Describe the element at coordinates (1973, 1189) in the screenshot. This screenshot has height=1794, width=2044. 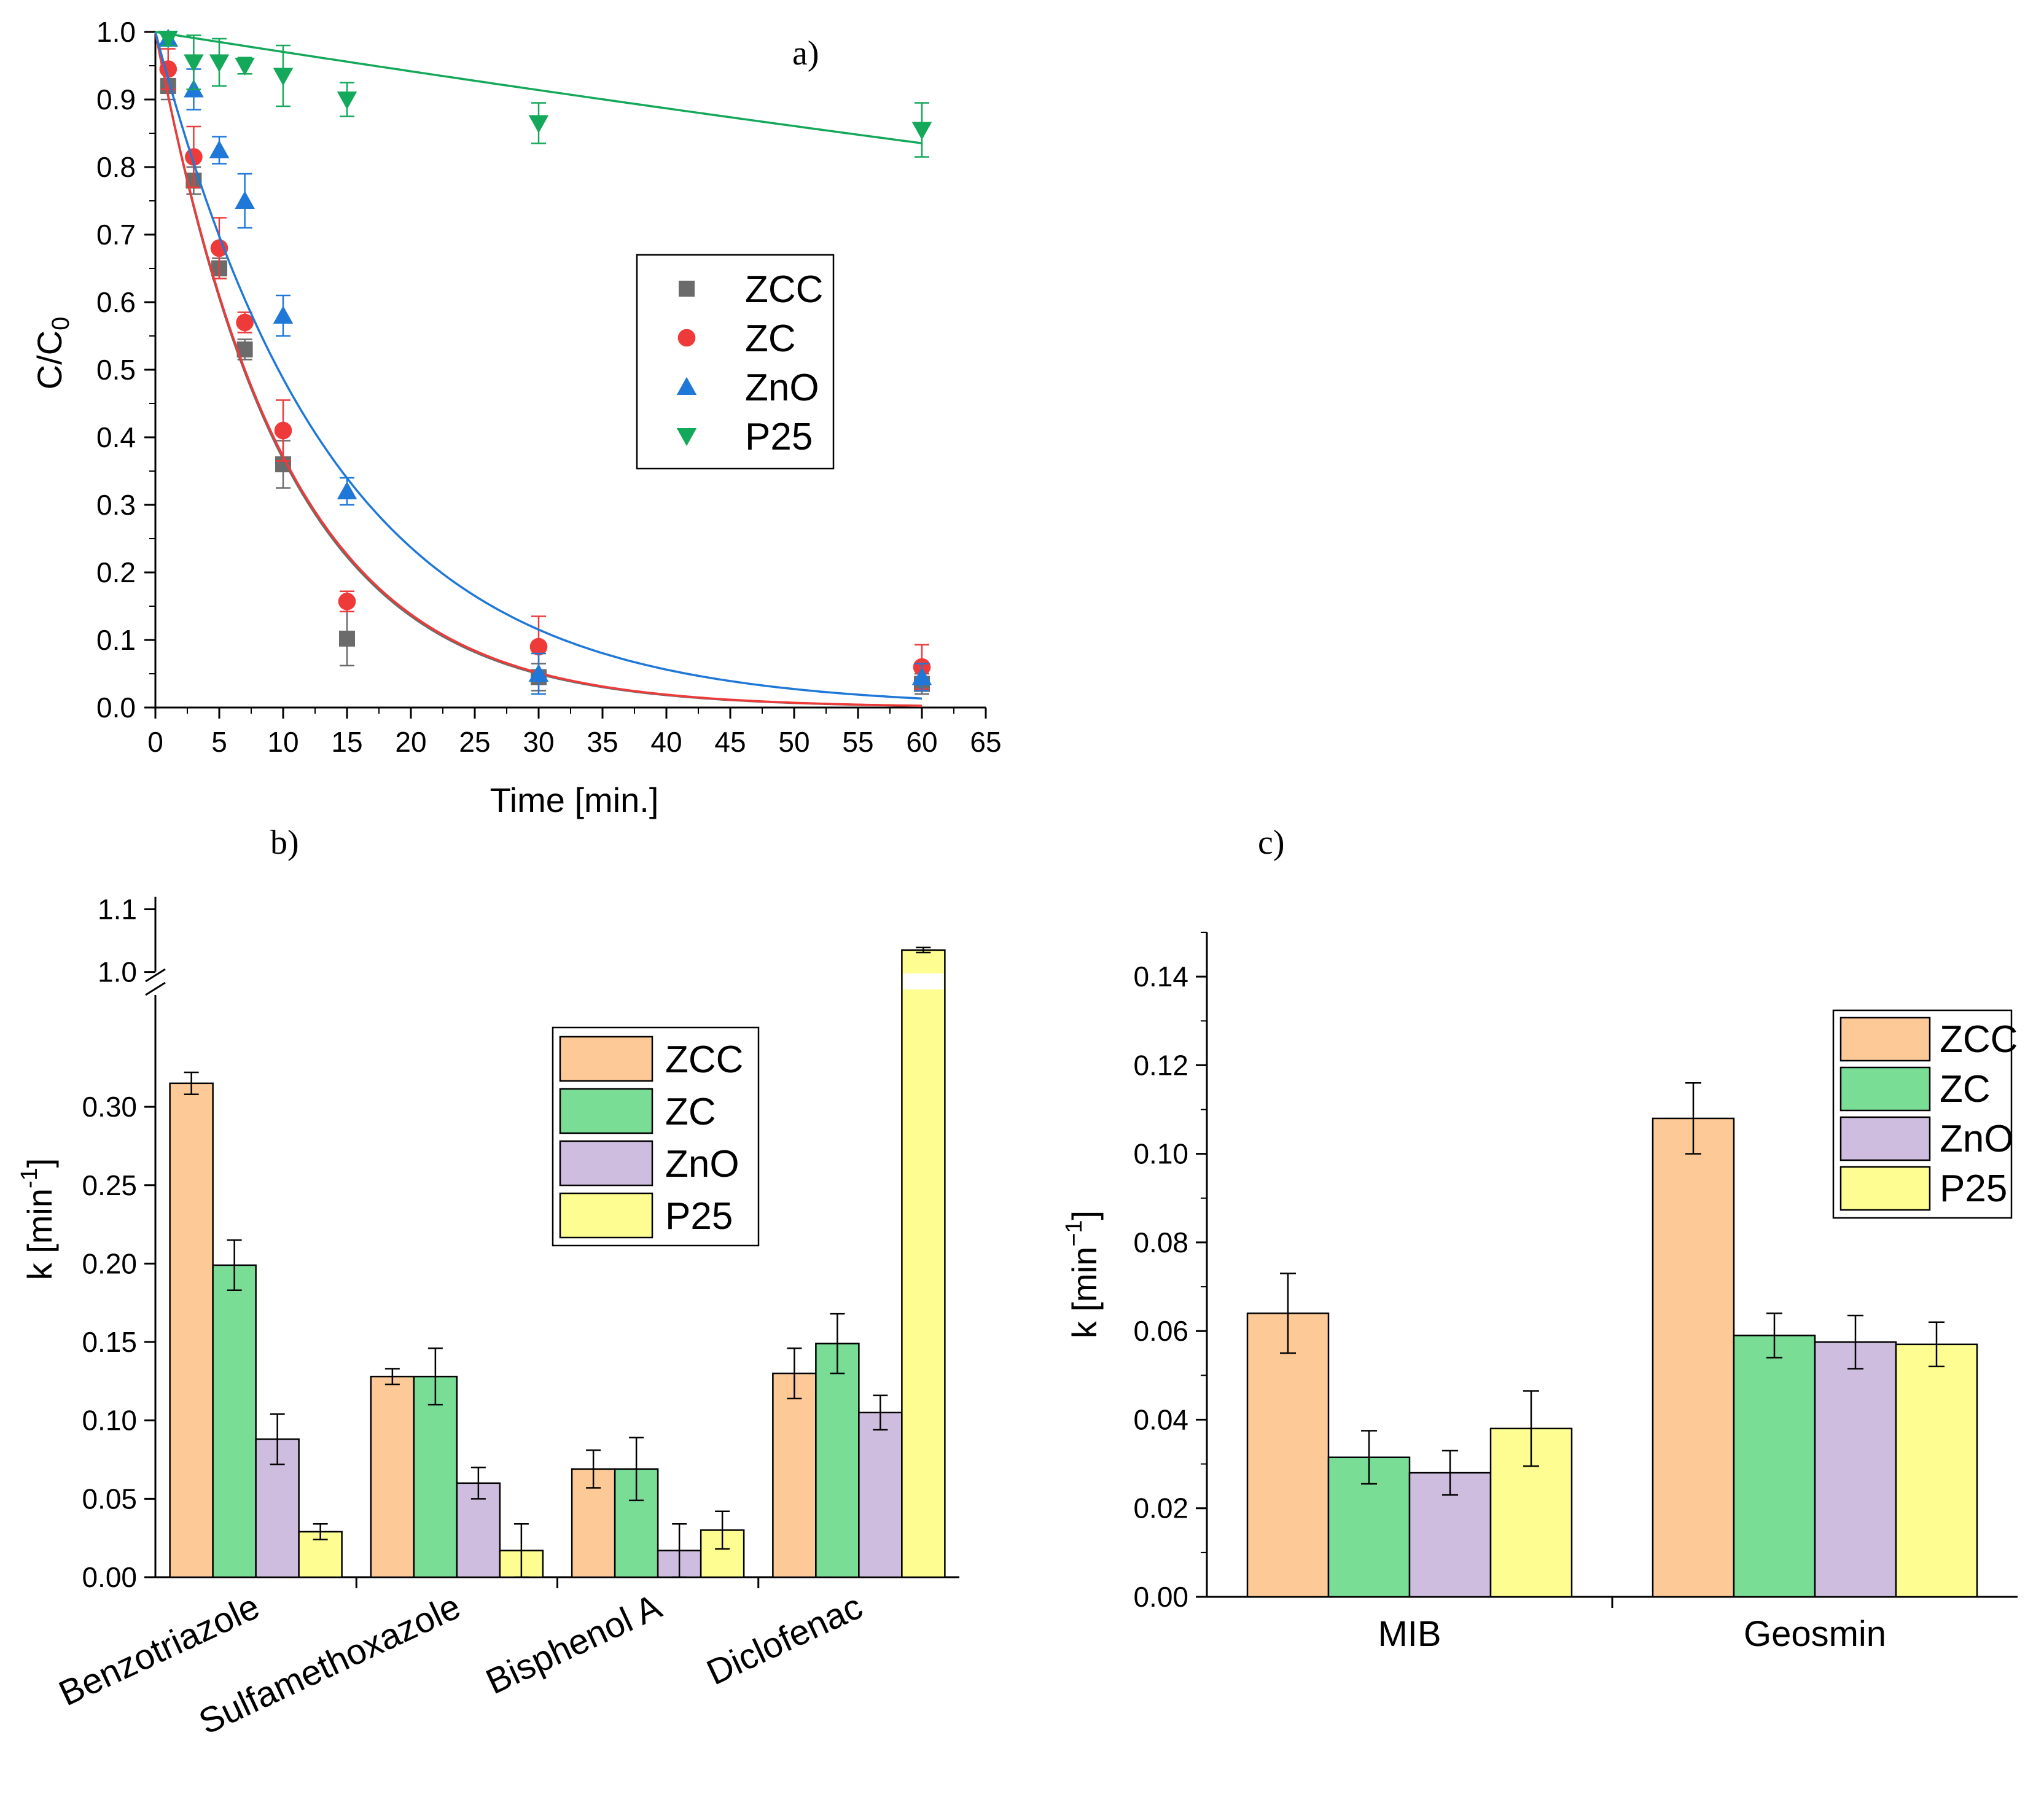
I see `chart-c-legend-label-p25: P25` at that location.